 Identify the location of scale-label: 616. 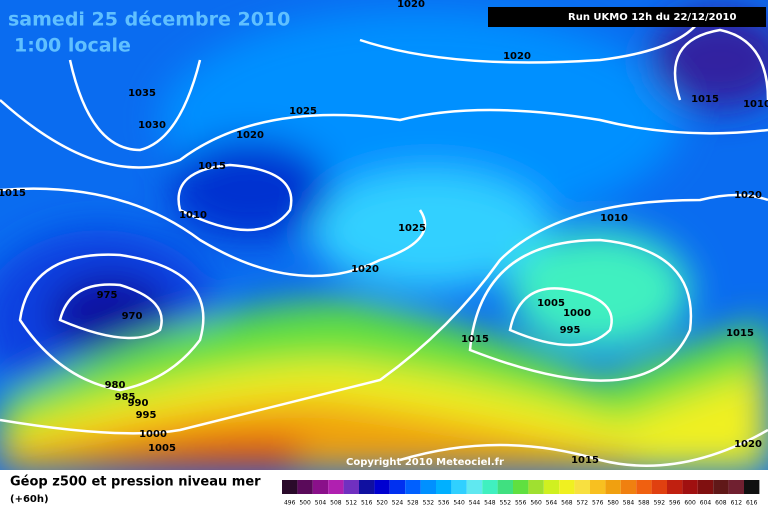
(752, 503).